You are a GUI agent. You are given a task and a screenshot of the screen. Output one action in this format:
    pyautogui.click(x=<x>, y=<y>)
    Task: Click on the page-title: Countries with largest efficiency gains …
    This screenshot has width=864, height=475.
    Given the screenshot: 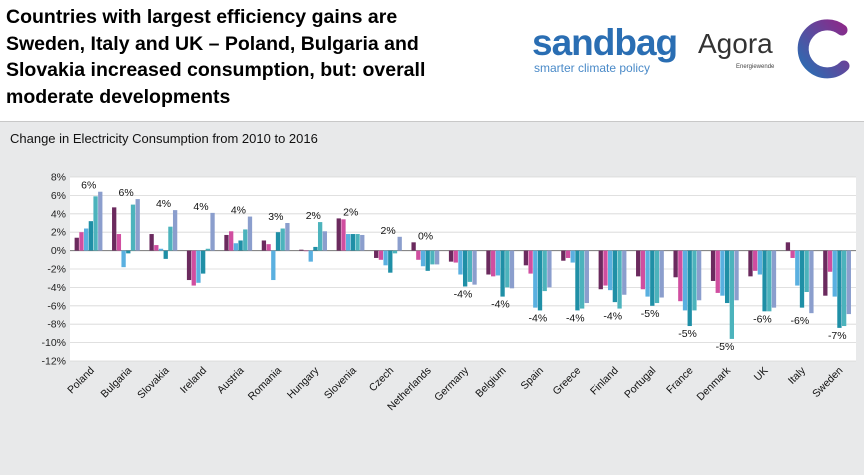 What is the action you would take?
    pyautogui.click(x=256, y=57)
    